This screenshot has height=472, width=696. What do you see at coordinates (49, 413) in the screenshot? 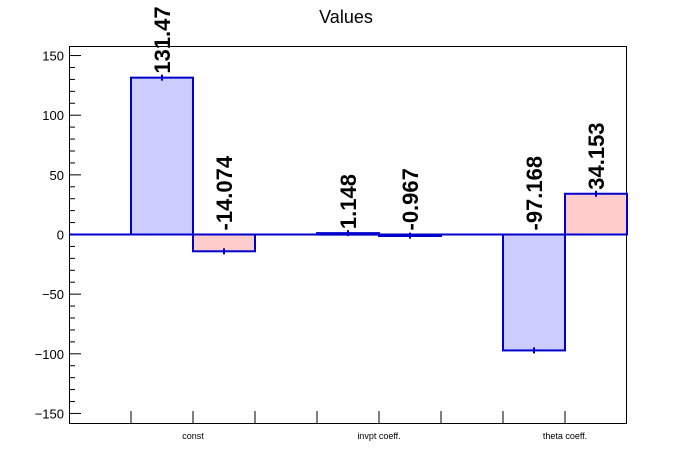
I see `y-tick-label: −150` at bounding box center [49, 413].